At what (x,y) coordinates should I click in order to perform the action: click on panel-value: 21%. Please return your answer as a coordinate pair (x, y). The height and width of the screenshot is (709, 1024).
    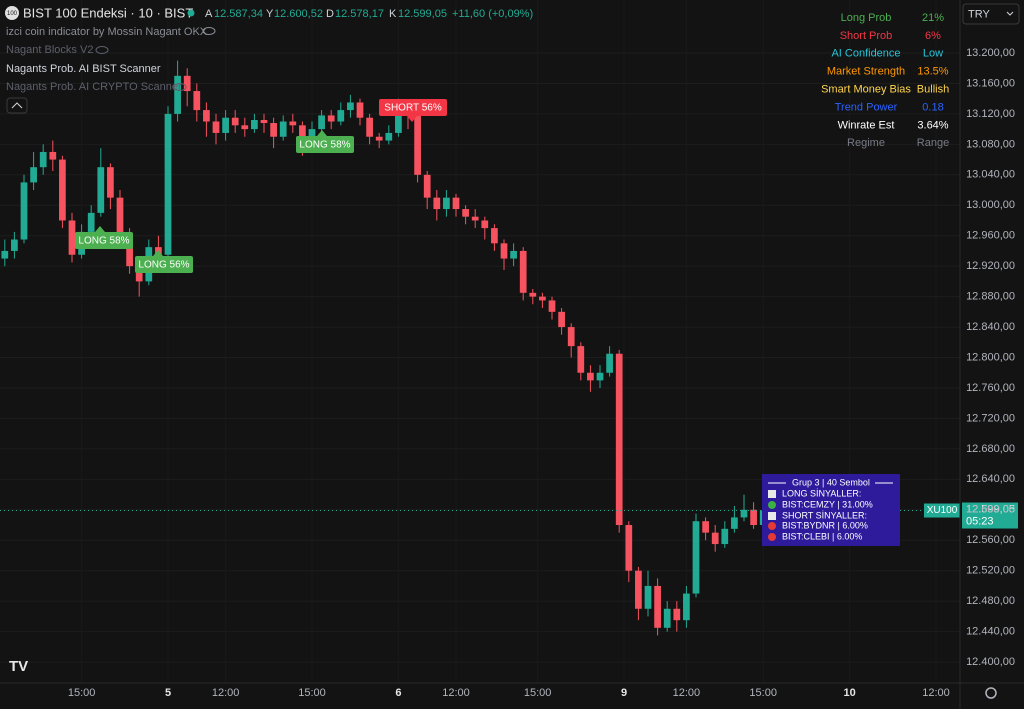
    Looking at the image, I should click on (933, 18).